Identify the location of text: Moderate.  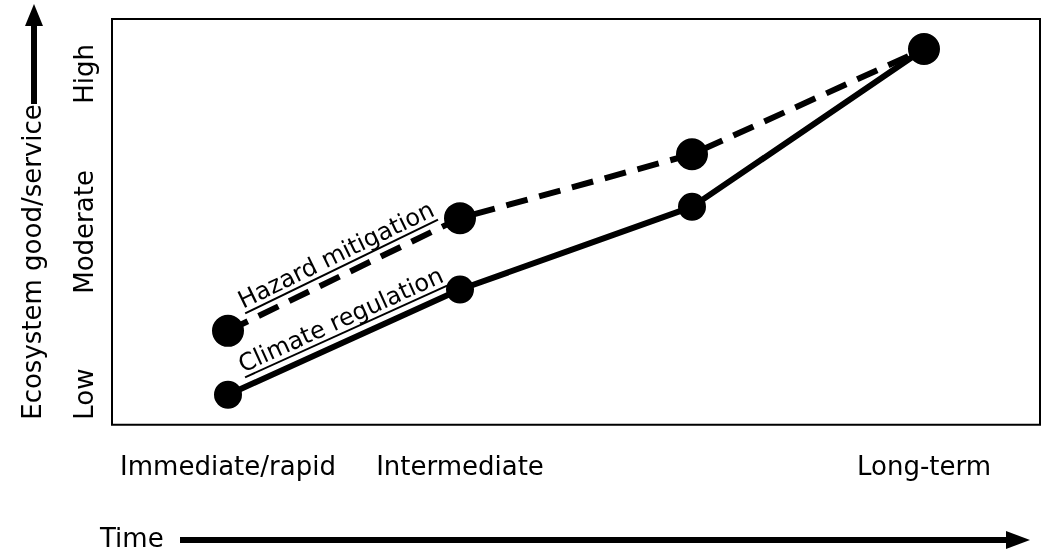
(83, 232).